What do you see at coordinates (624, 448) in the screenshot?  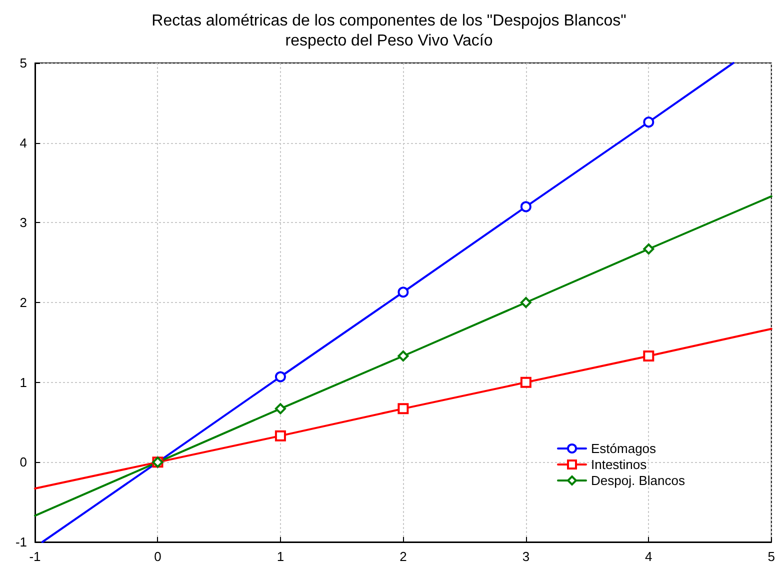 I see `legend-label: Estómagos` at bounding box center [624, 448].